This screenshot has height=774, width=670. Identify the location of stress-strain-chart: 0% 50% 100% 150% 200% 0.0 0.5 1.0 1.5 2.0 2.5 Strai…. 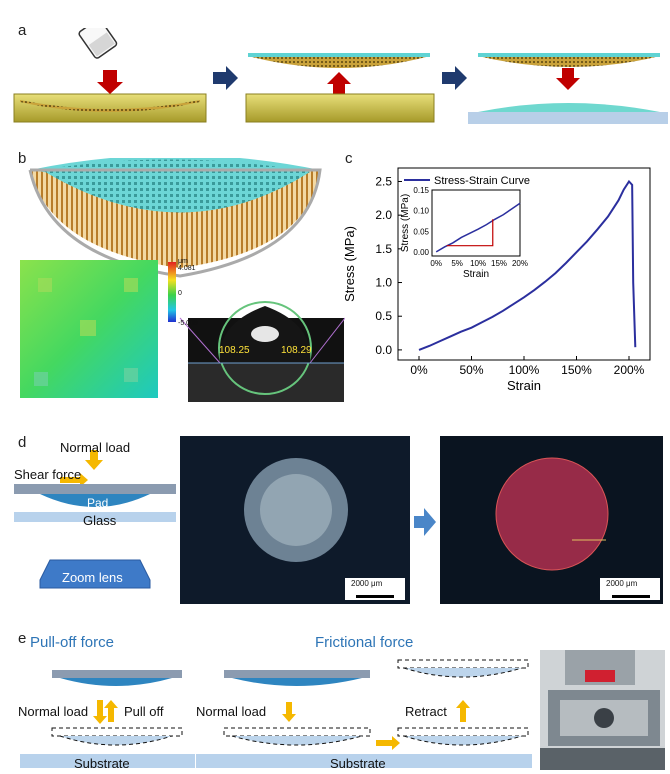
(496, 280).